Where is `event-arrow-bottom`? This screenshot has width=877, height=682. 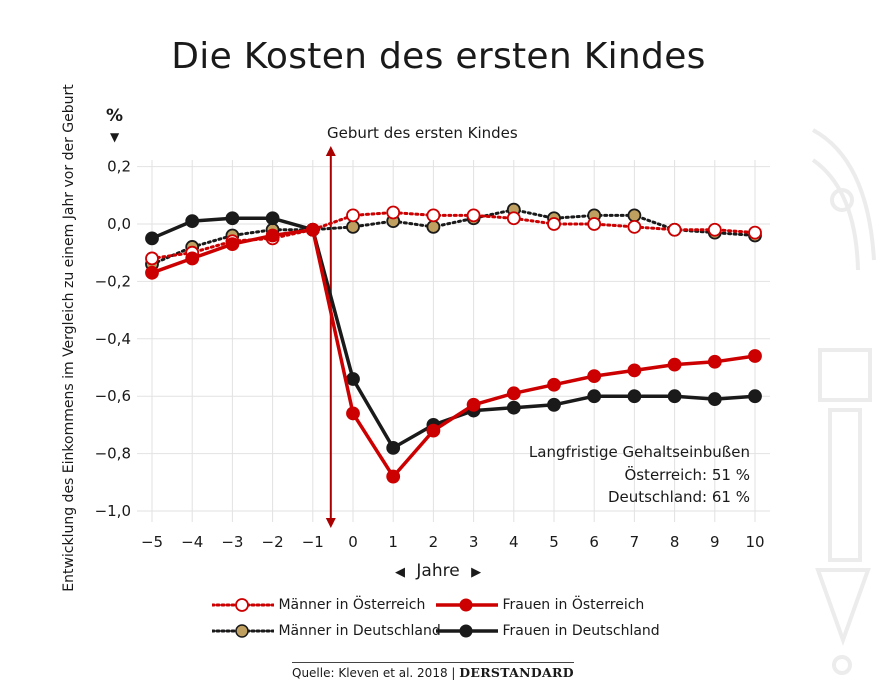 event-arrow-bottom is located at coordinates (330, 523).